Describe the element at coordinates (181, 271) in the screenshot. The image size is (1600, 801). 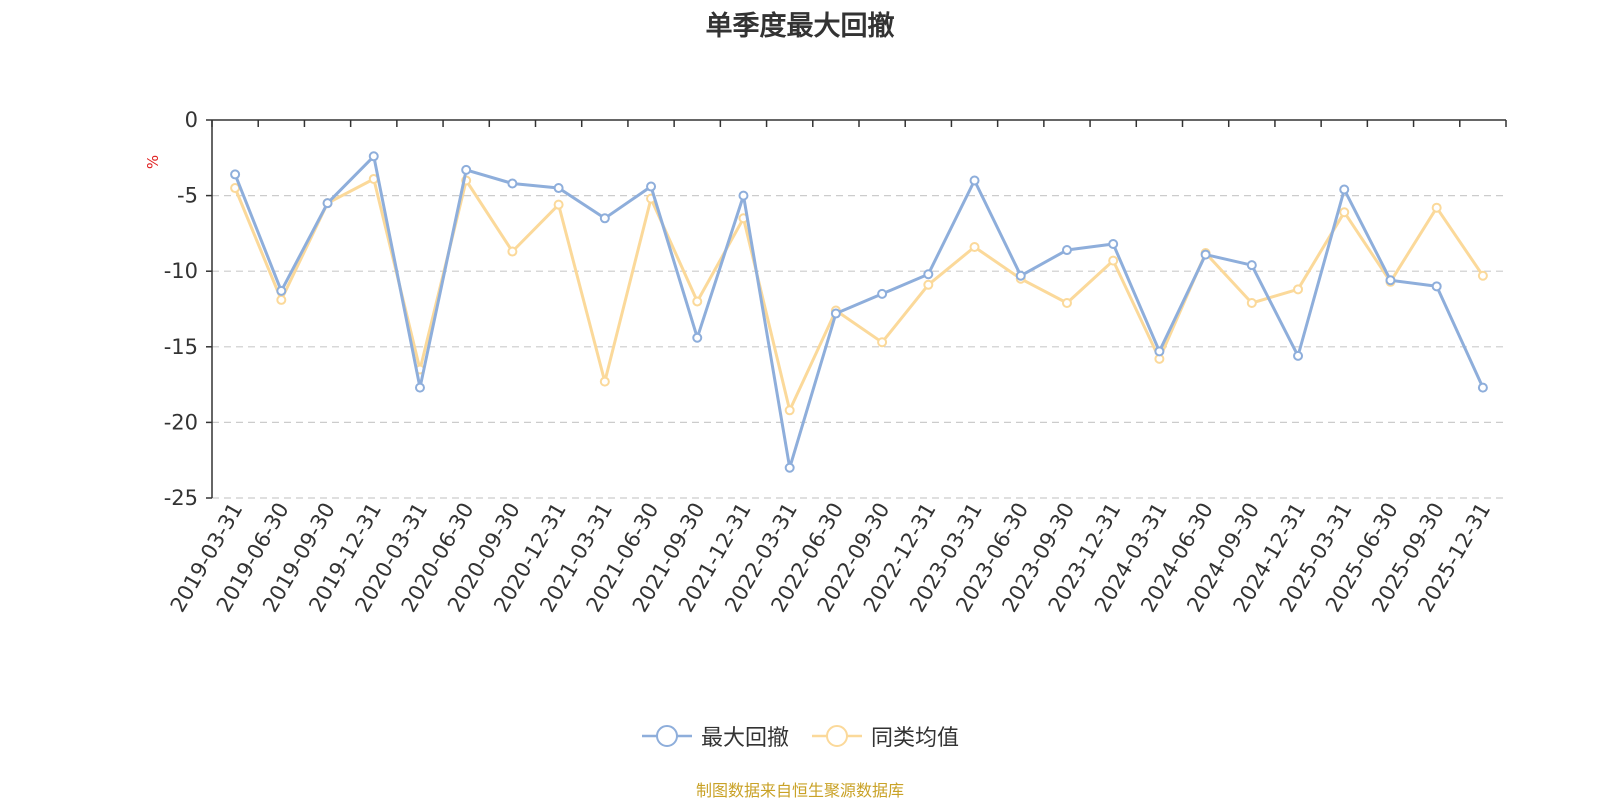
I see `y-tick-label-2: -10` at that location.